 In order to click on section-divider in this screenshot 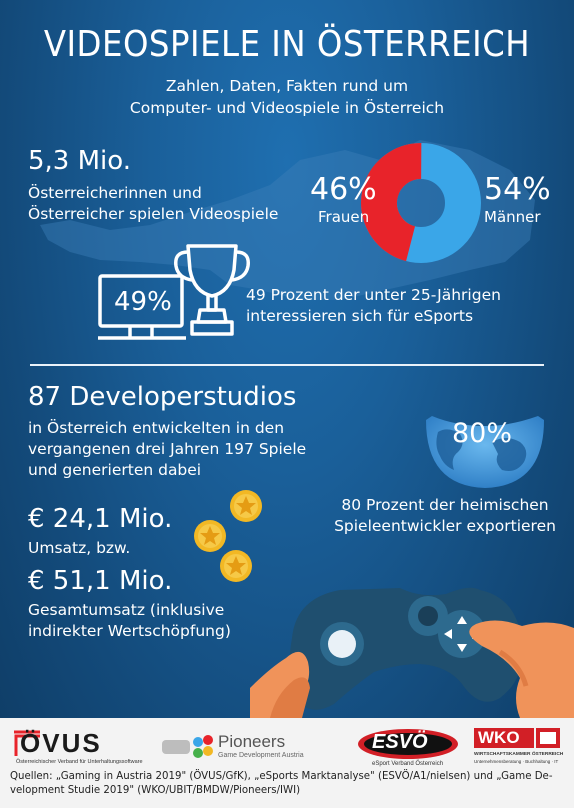, I will do `click(287, 365)`.